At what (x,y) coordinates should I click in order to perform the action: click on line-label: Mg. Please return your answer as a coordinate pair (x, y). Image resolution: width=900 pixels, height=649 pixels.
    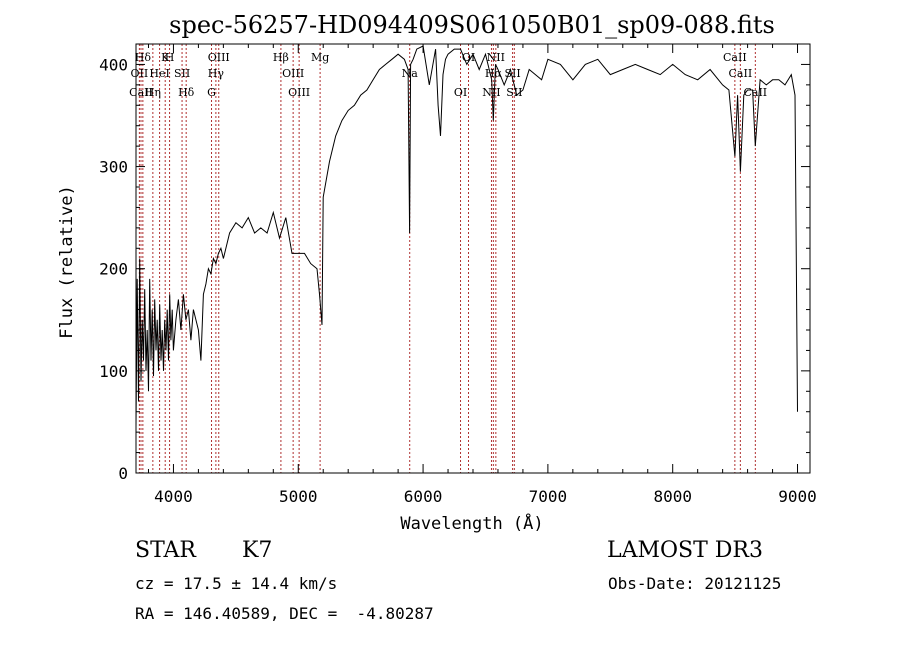
    Looking at the image, I should click on (320, 57).